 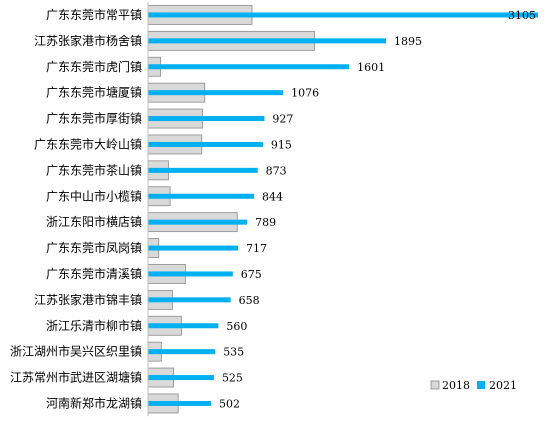 What do you see at coordinates (232, 378) in the screenshot?
I see `value-label: 525` at bounding box center [232, 378].